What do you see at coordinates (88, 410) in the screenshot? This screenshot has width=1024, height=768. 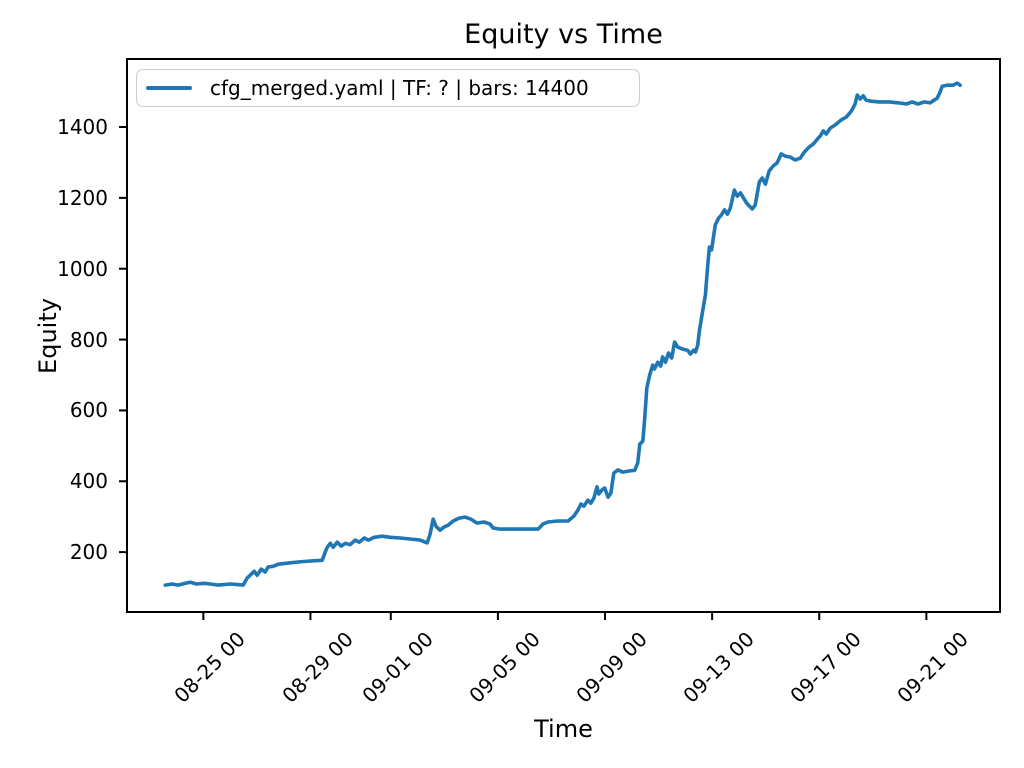 I see `y-tick-label: 600` at bounding box center [88, 410].